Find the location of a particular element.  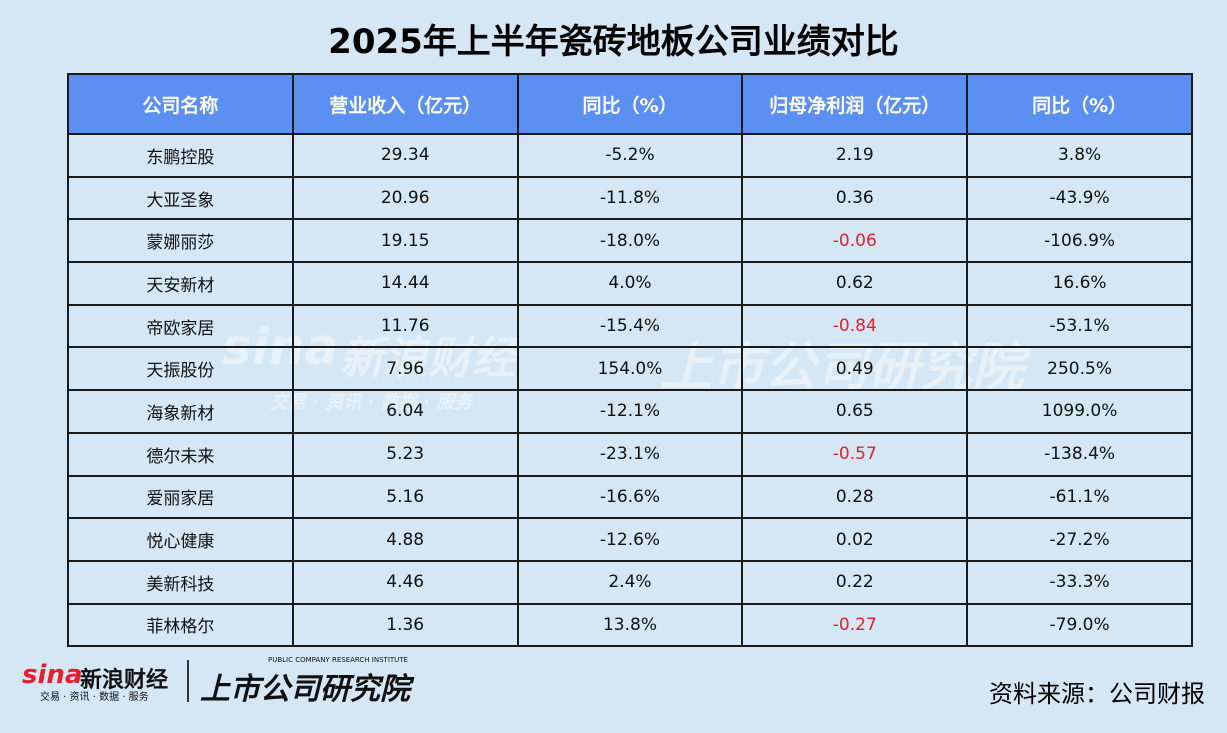

table-cell: -0.57 is located at coordinates (855, 454).